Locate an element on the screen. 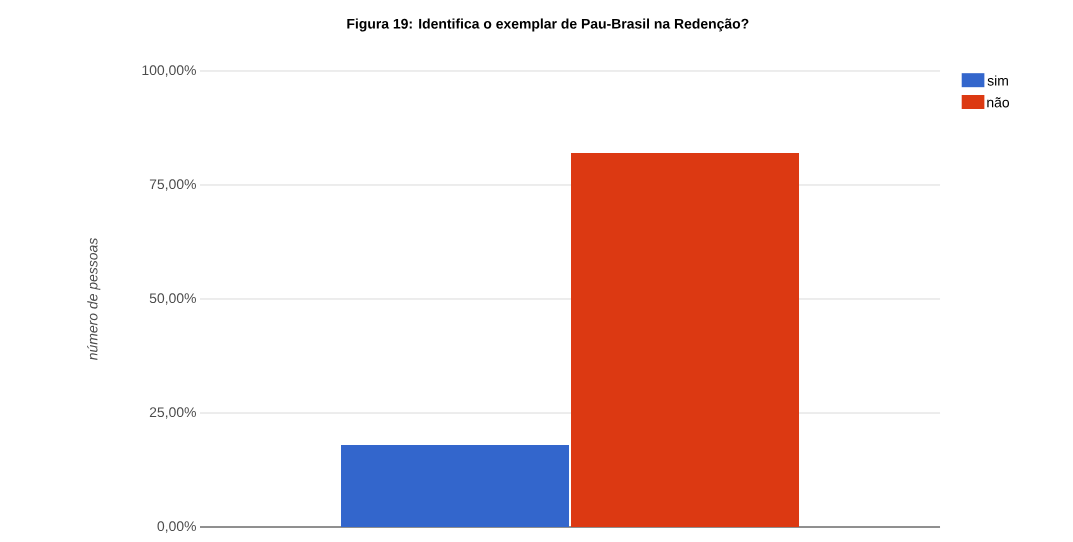  legend-label: sim is located at coordinates (997, 80).